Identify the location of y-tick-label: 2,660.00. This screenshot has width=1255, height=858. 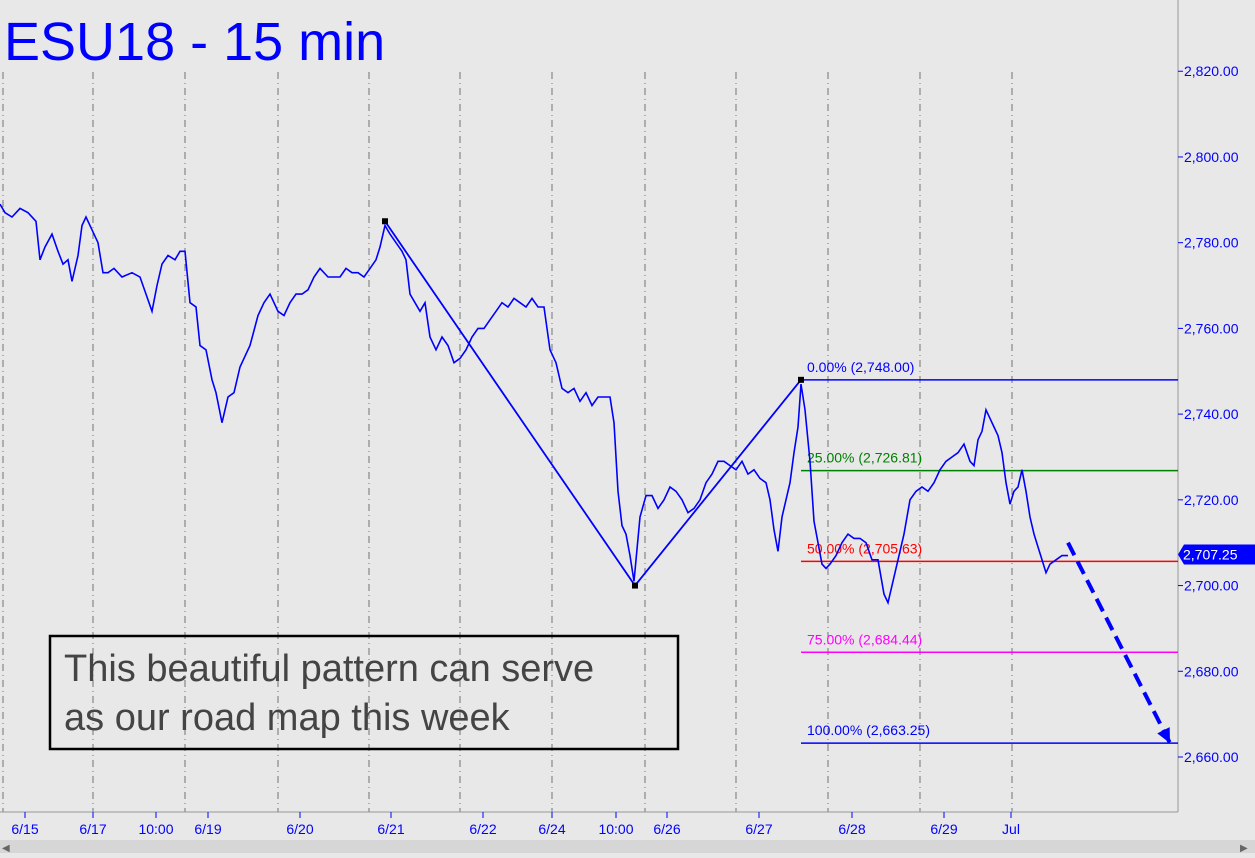
(1211, 757).